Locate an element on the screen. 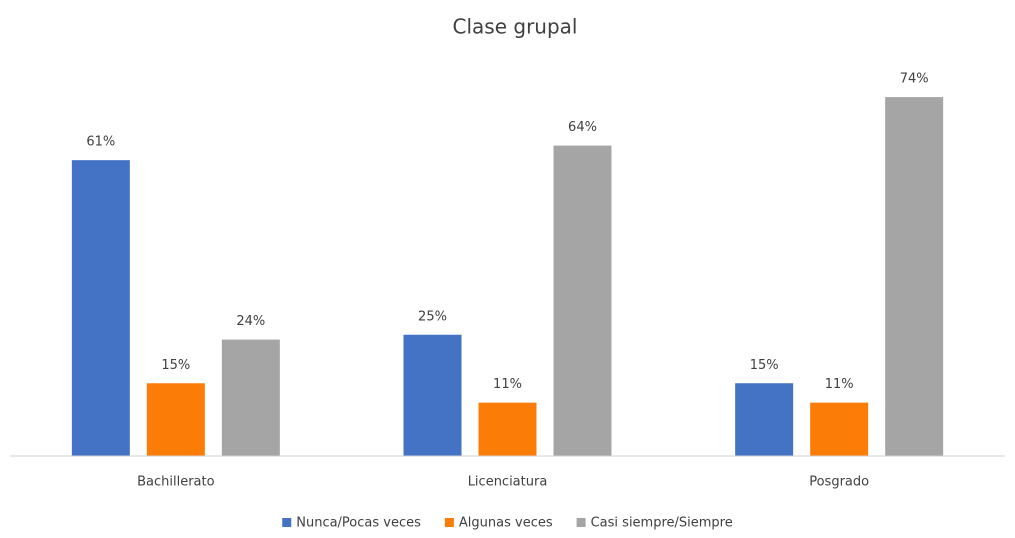  data-label: 61% is located at coordinates (100, 142).